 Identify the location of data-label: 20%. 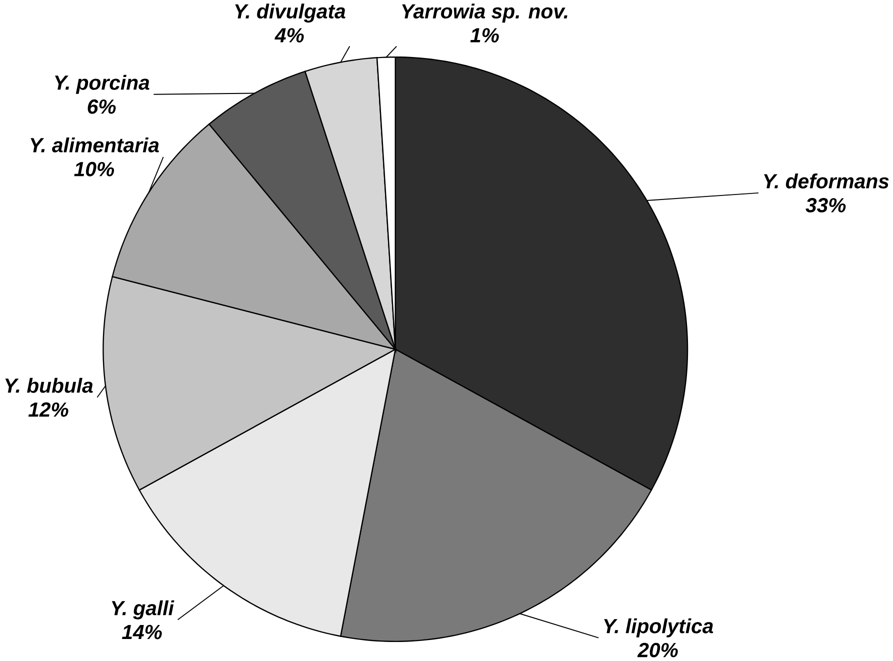
(657, 650).